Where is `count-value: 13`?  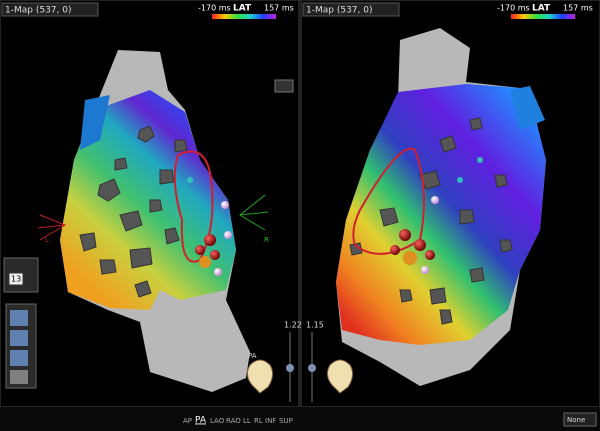 count-value: 13 is located at coordinates (16, 279).